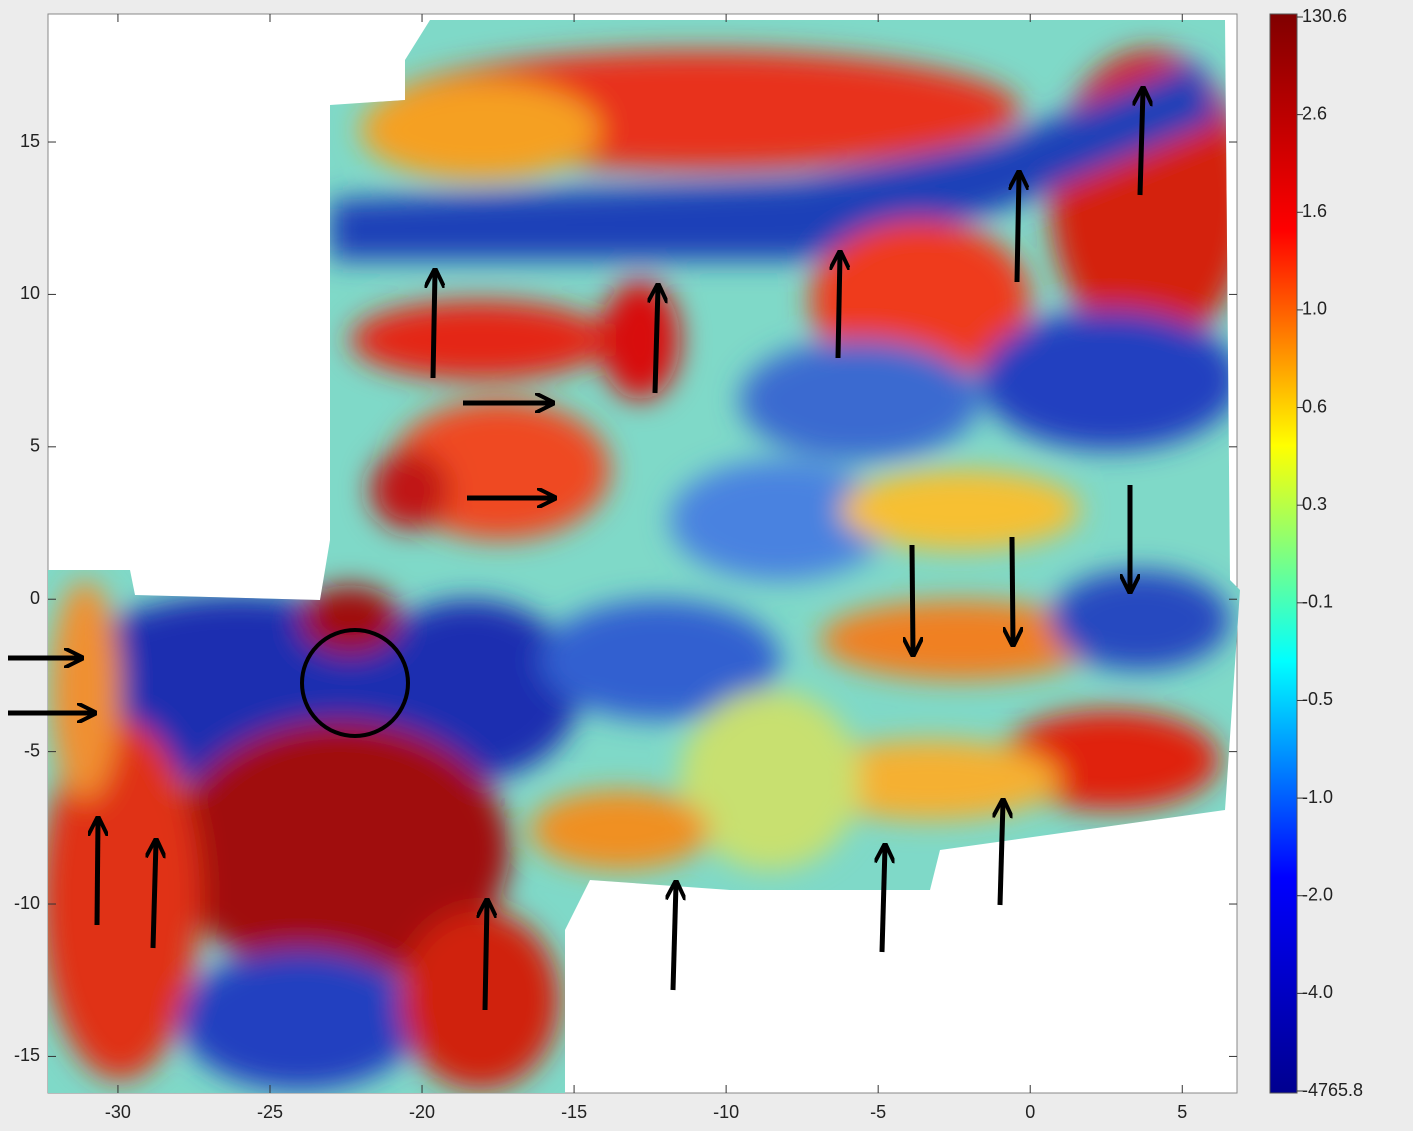 The width and height of the screenshot is (1413, 1131). Describe the element at coordinates (35, 446) in the screenshot. I see `y-tick-label: 5` at that location.